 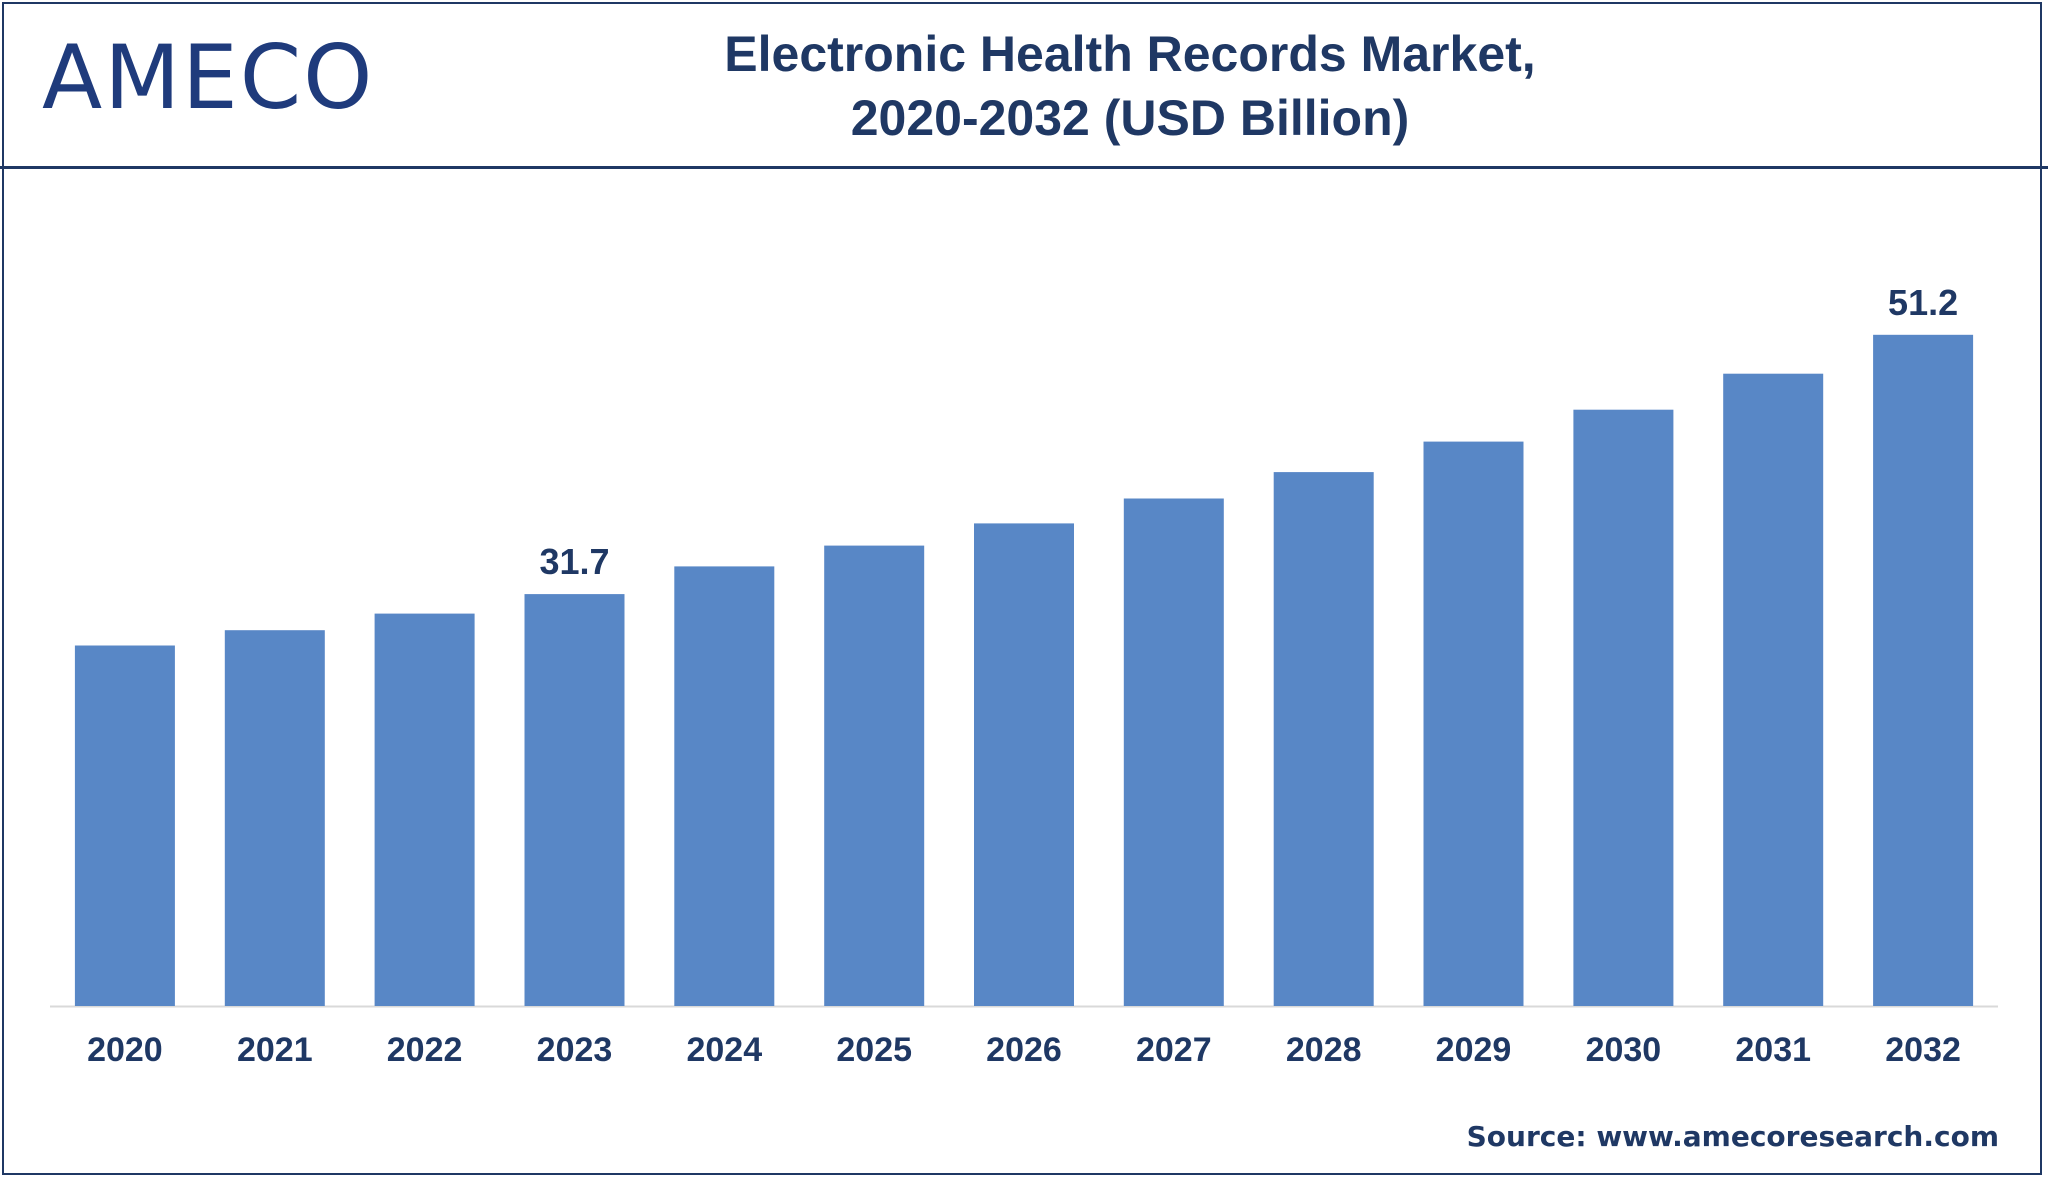 I want to click on chart-title-line-1: Electronic Health Records Market,, so click(x=1130, y=54).